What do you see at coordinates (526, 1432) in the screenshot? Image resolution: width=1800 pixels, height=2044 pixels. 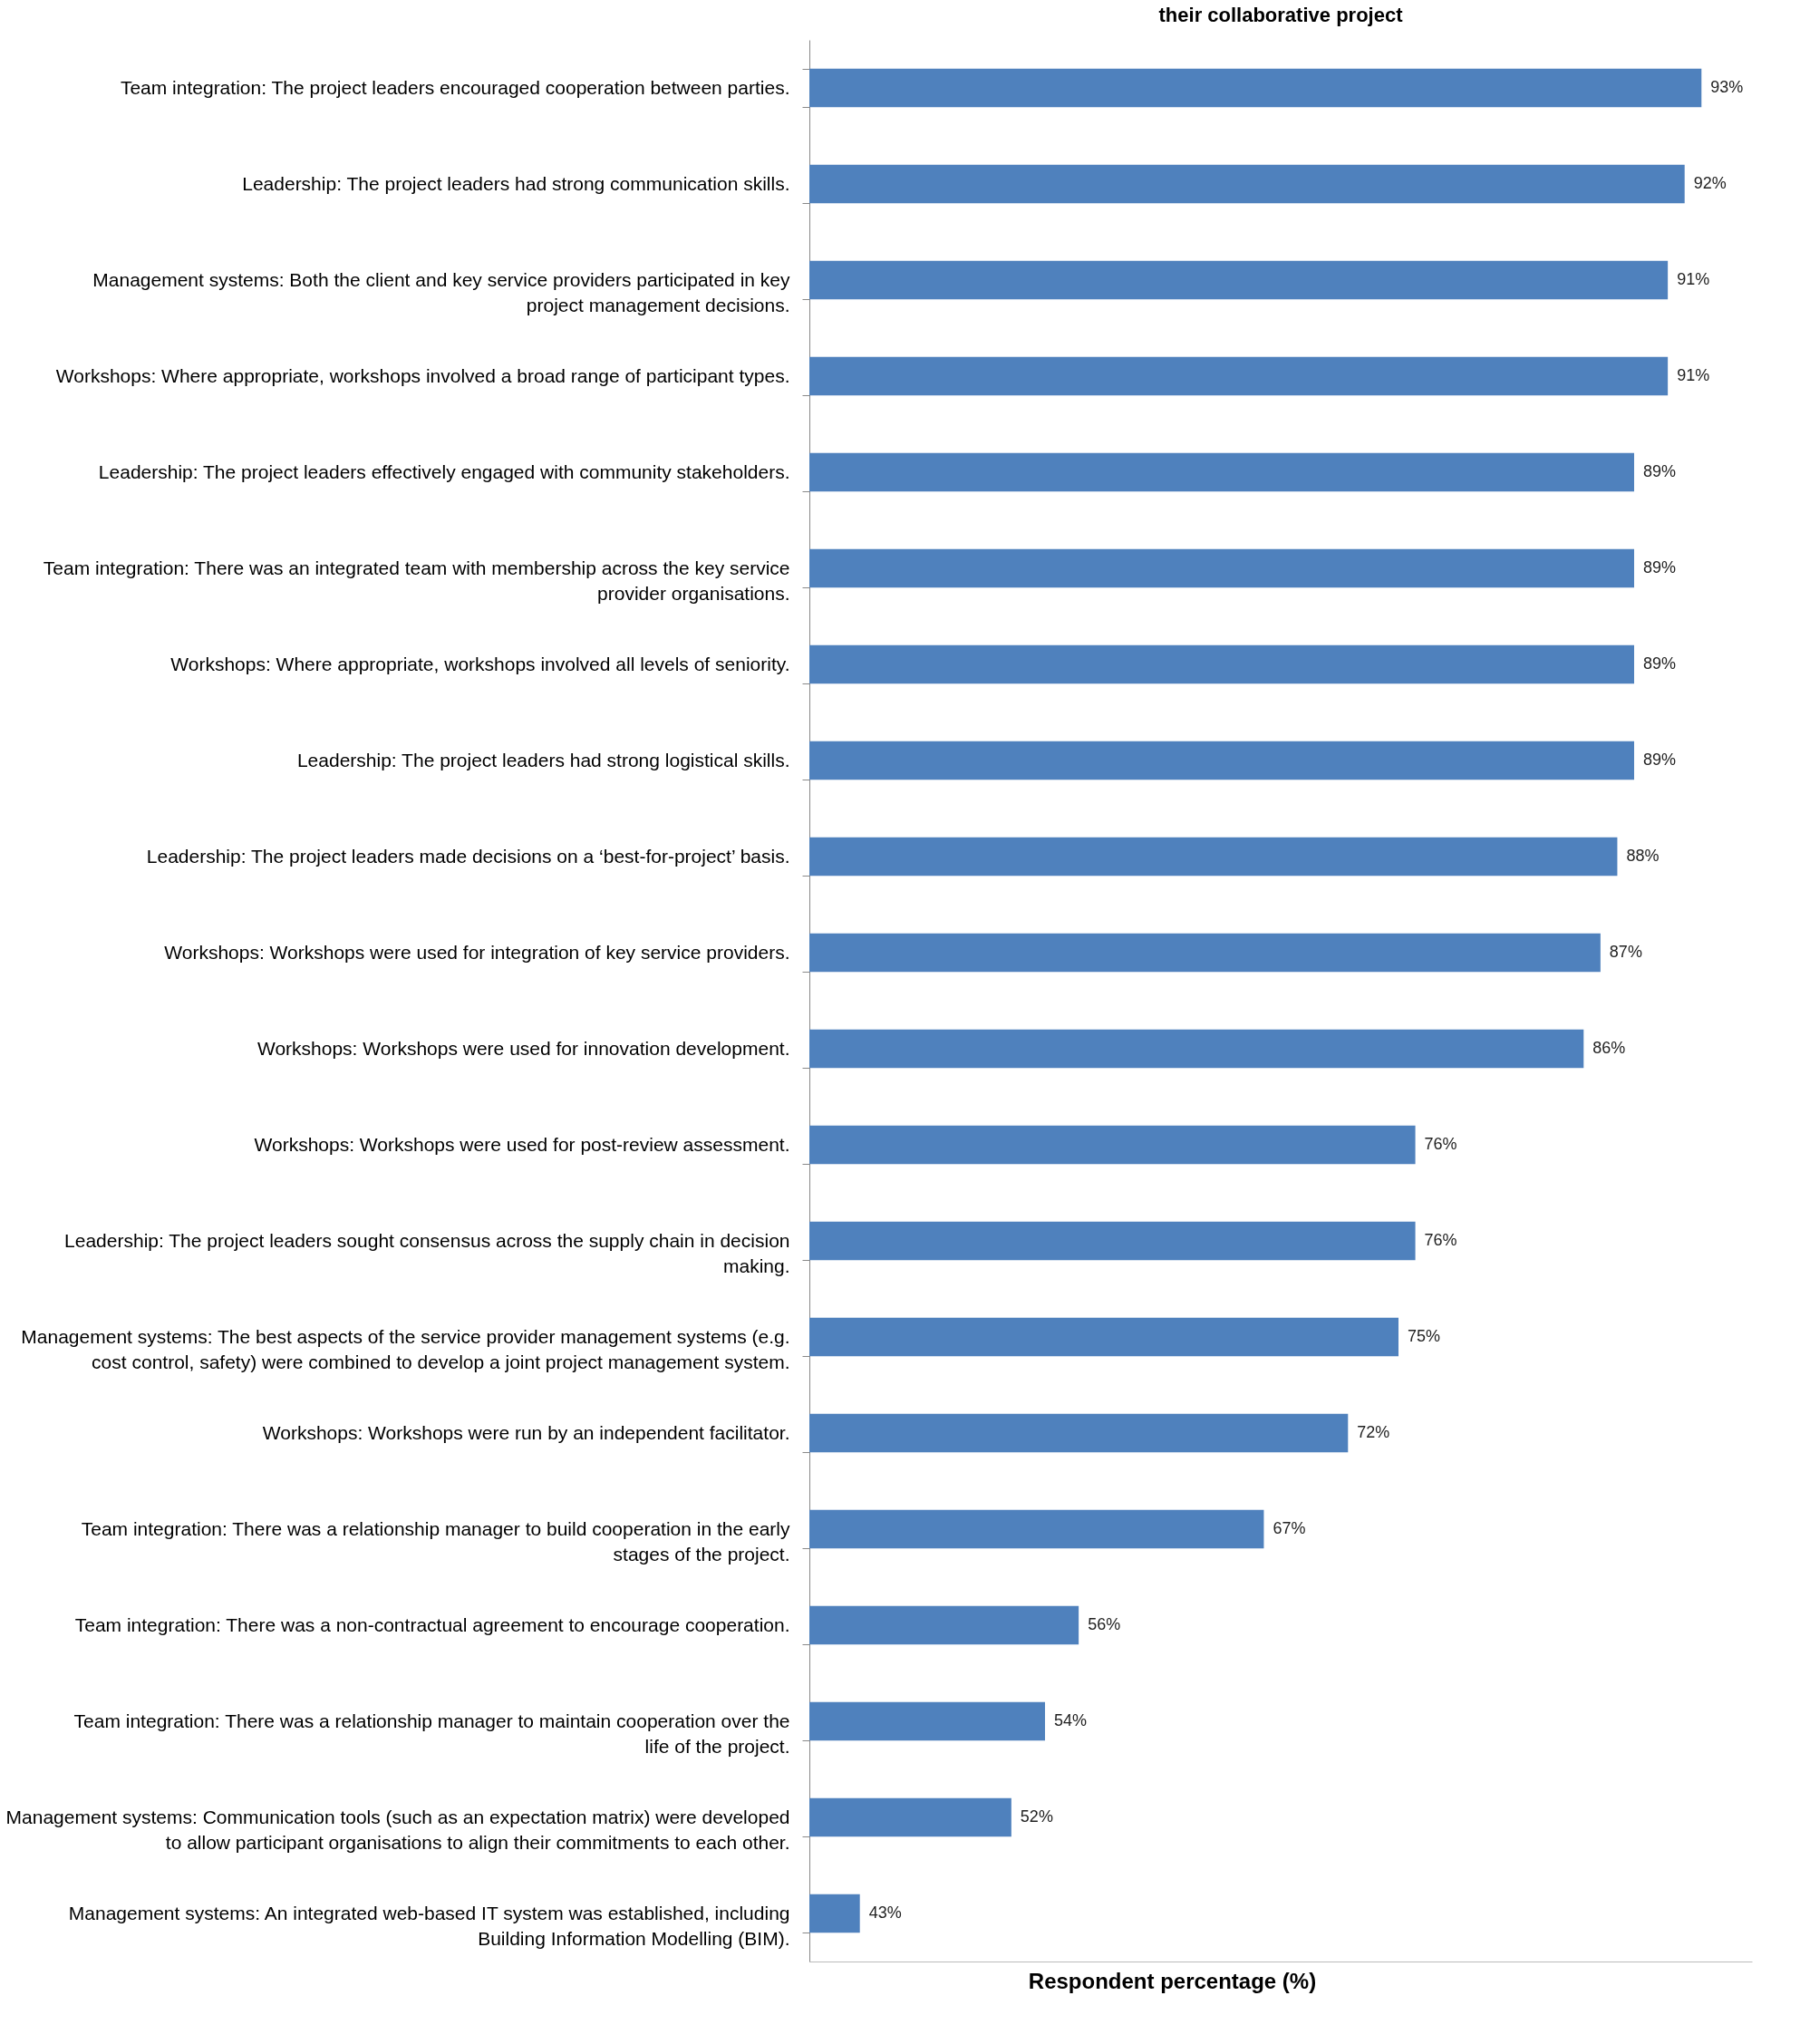 I see `y-tick-label: Workshops: Workshops were run by an independent facilitator.` at bounding box center [526, 1432].